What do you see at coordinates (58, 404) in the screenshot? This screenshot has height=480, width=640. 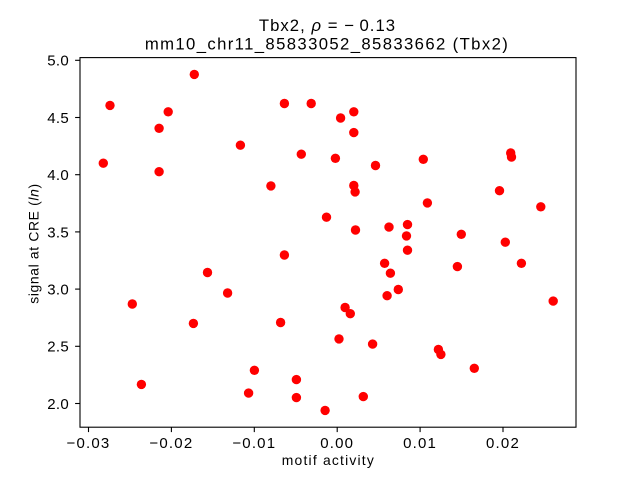 I see `svg-text: 2.0` at bounding box center [58, 404].